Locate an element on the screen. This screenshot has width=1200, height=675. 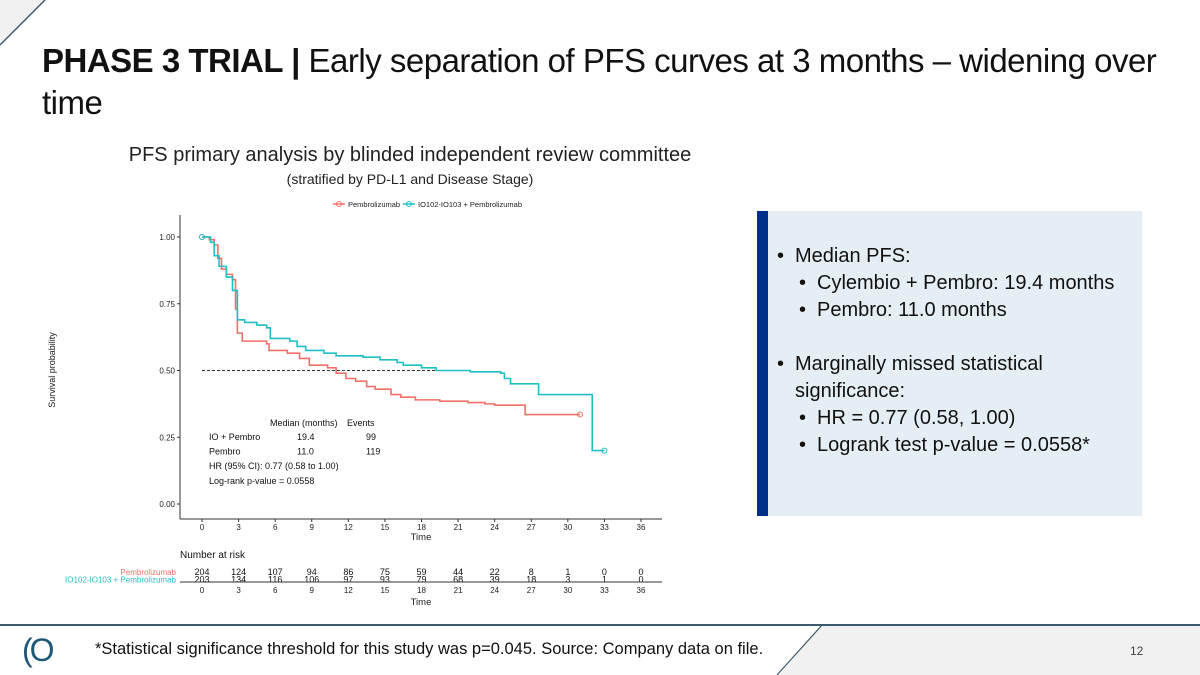
x-tick-label: 27 is located at coordinates (531, 527).